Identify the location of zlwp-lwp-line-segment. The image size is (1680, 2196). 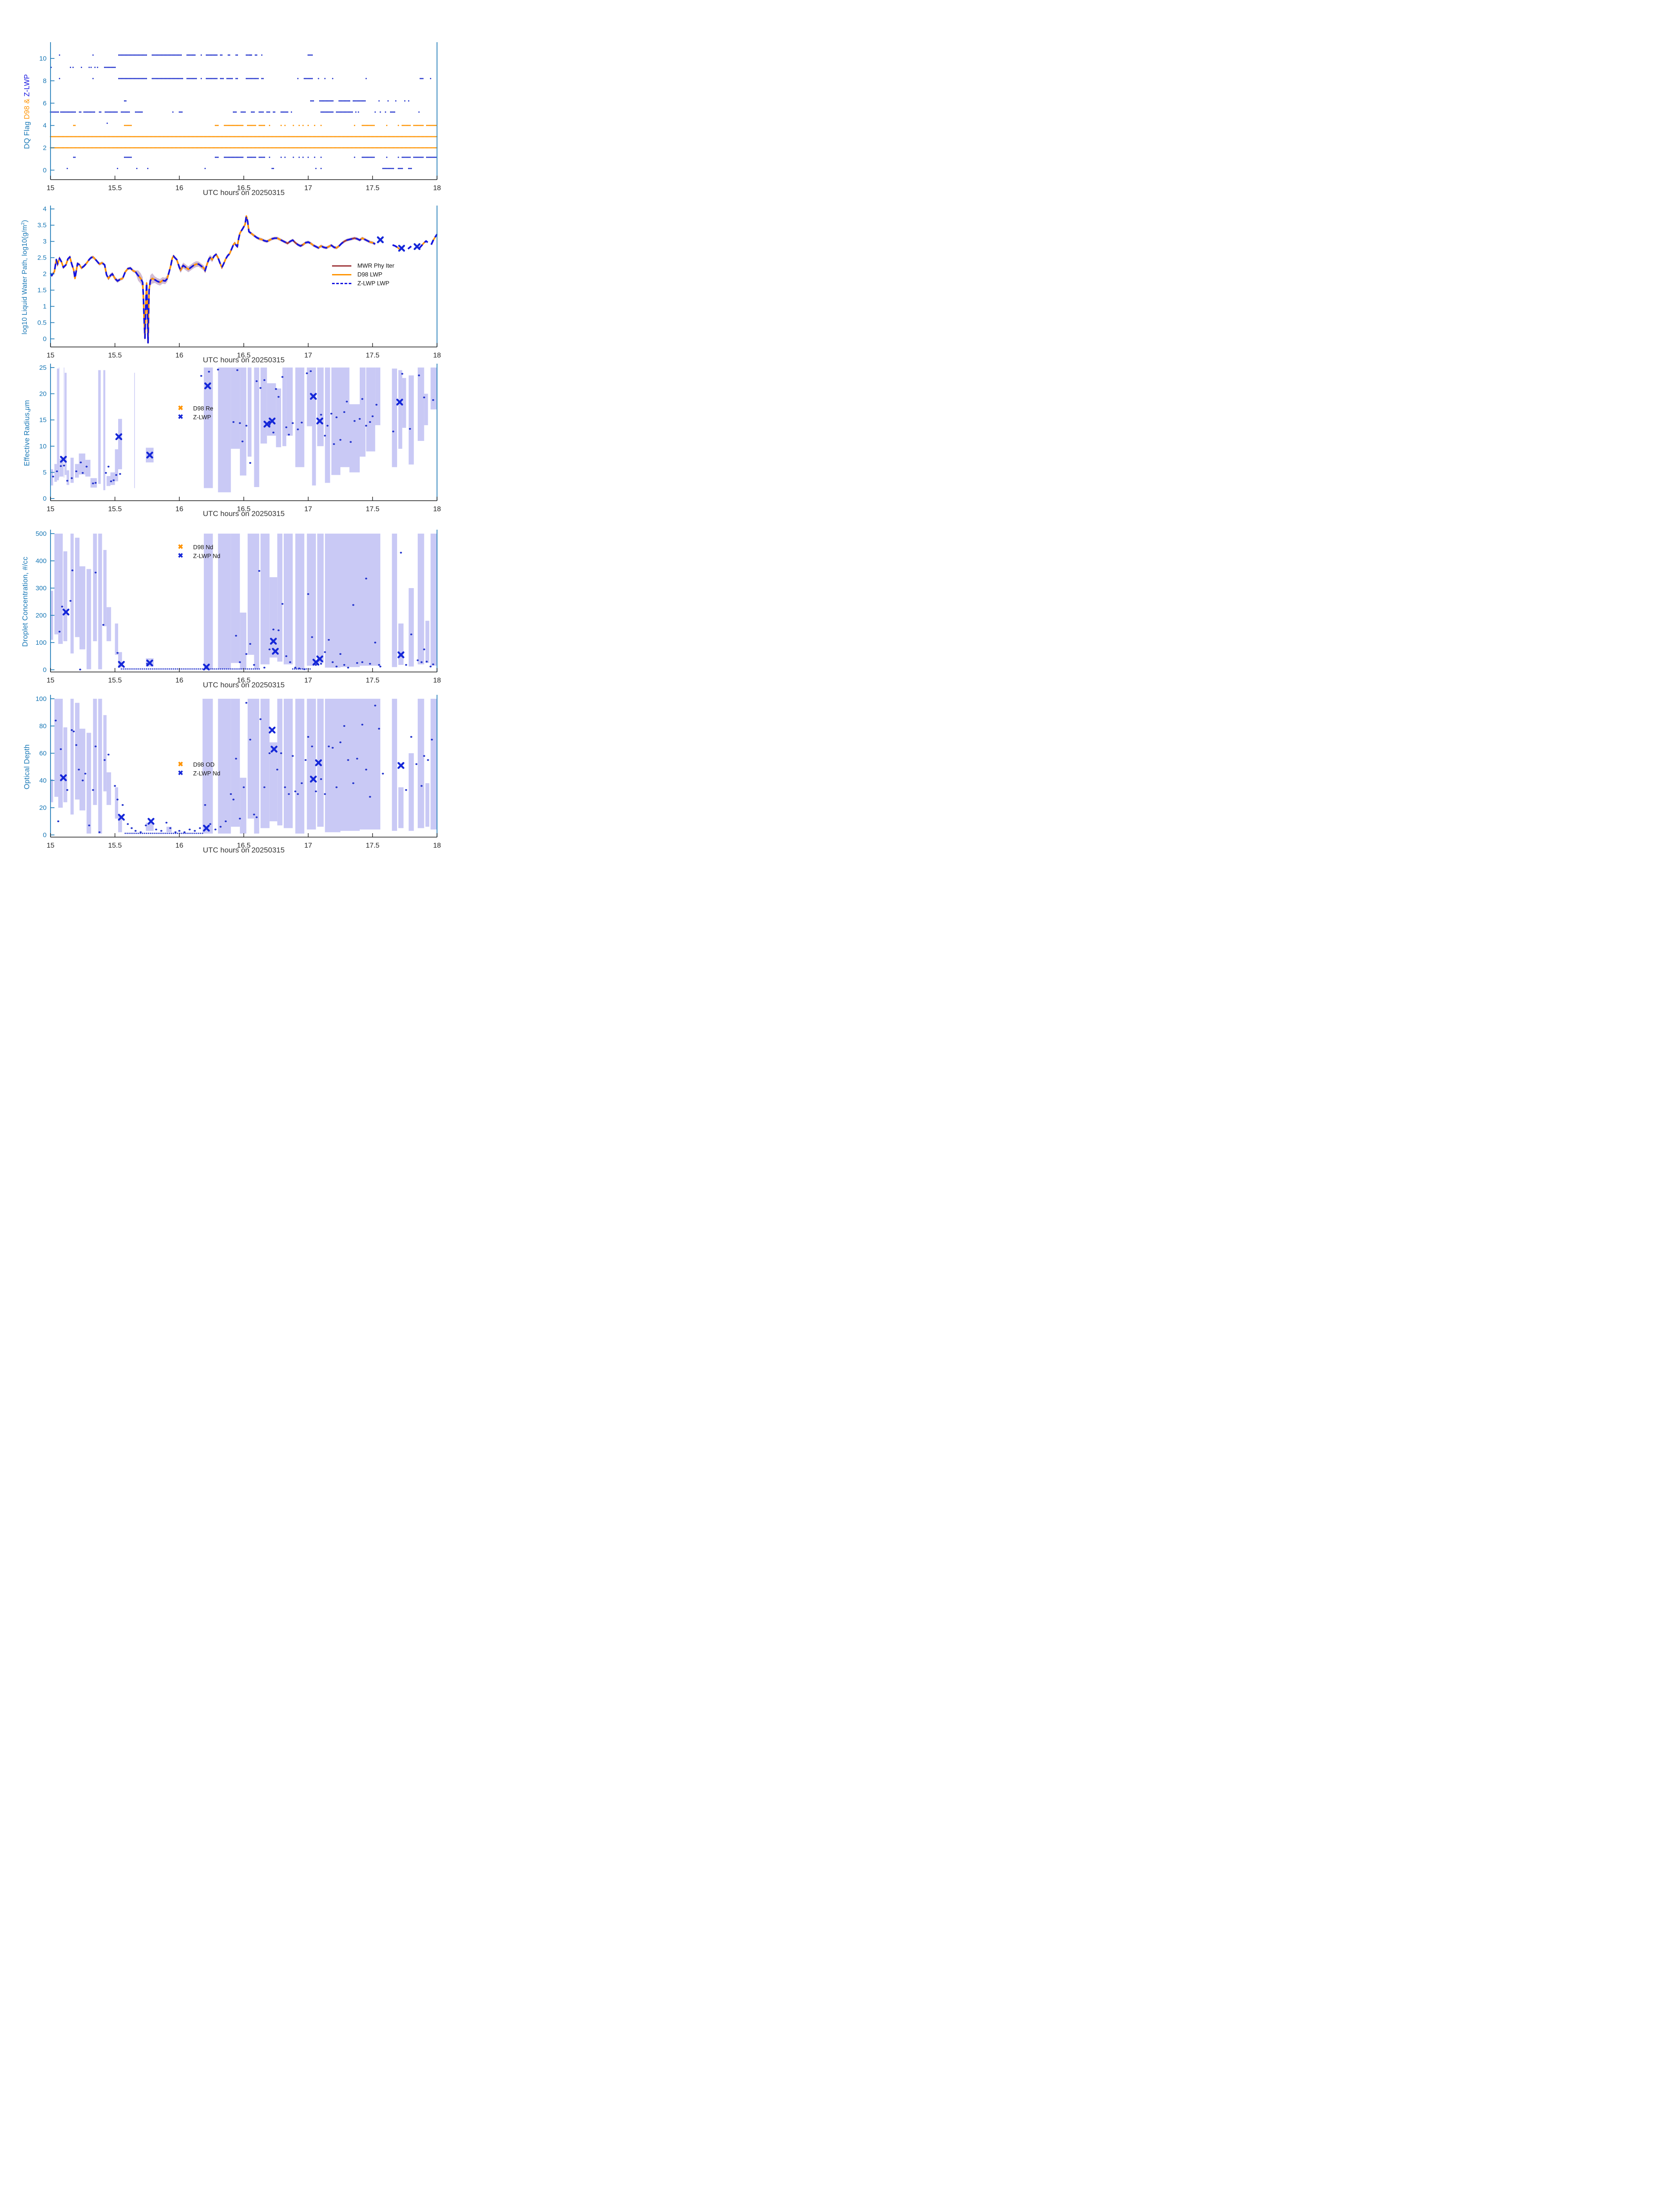
(409, 248).